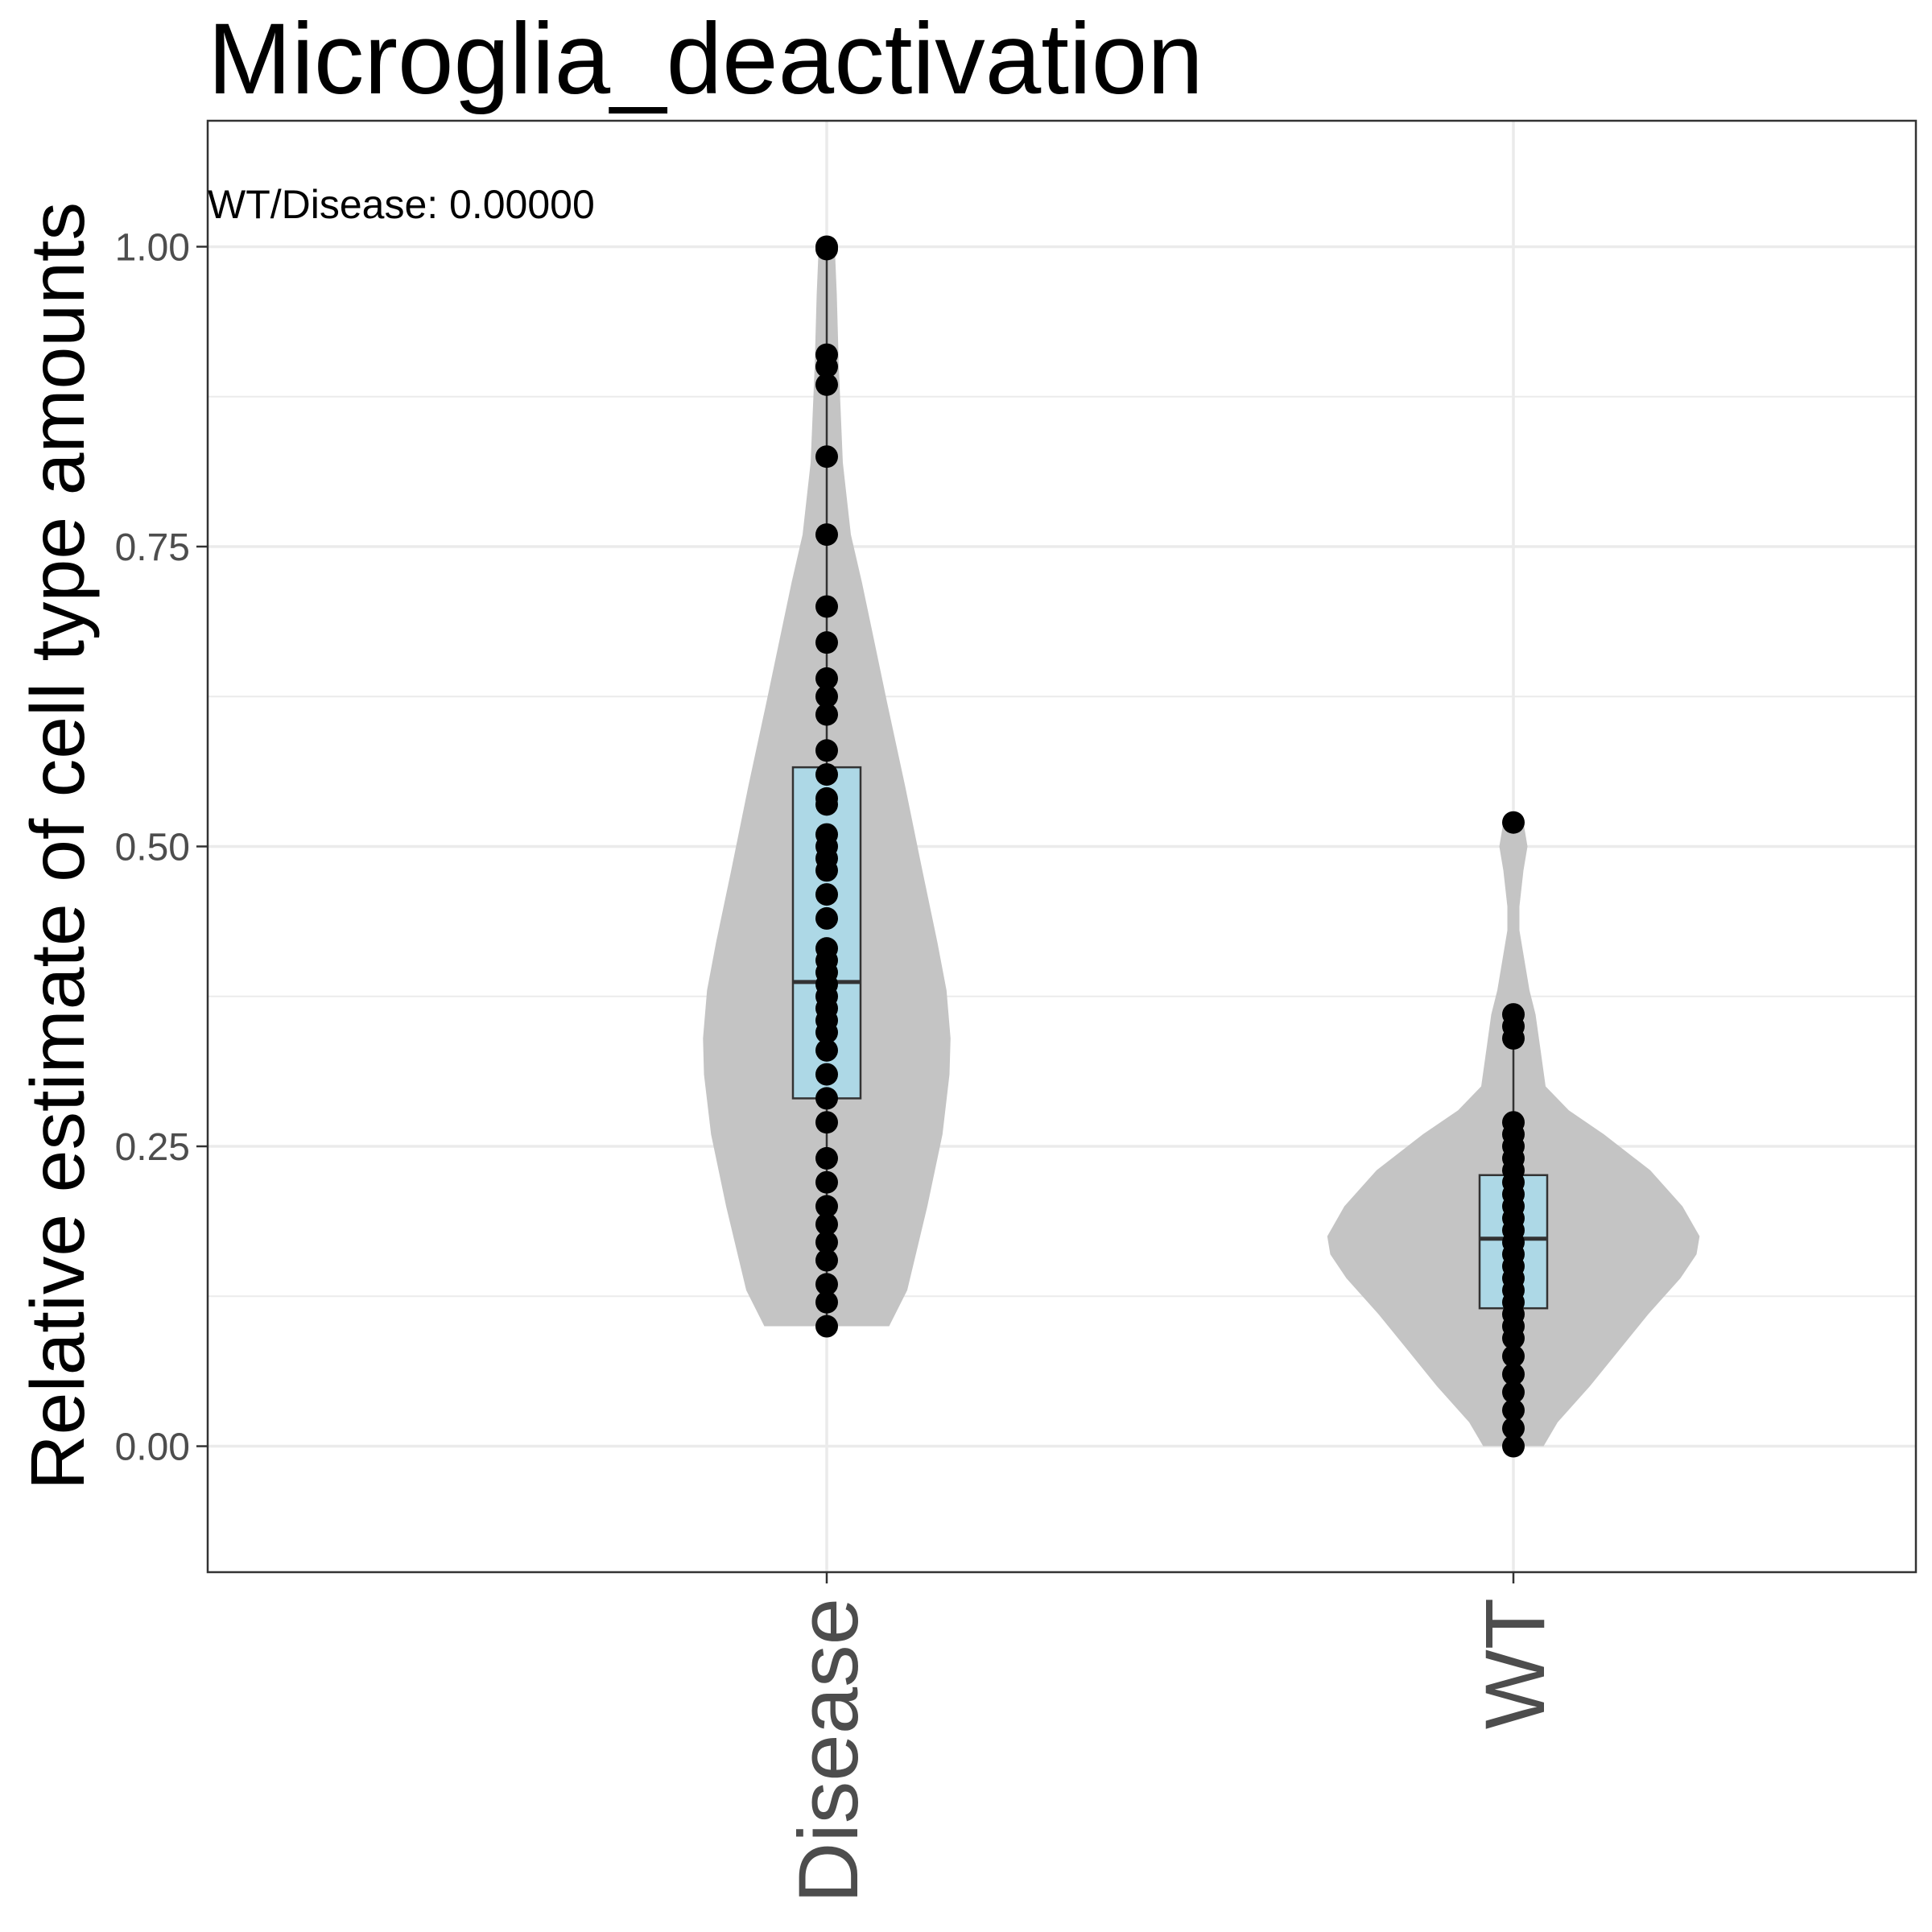 This screenshot has height=1932, width=1932. Describe the element at coordinates (401, 204) in the screenshot. I see `comparison-annotation: WT/Disease: 0.00000` at that location.